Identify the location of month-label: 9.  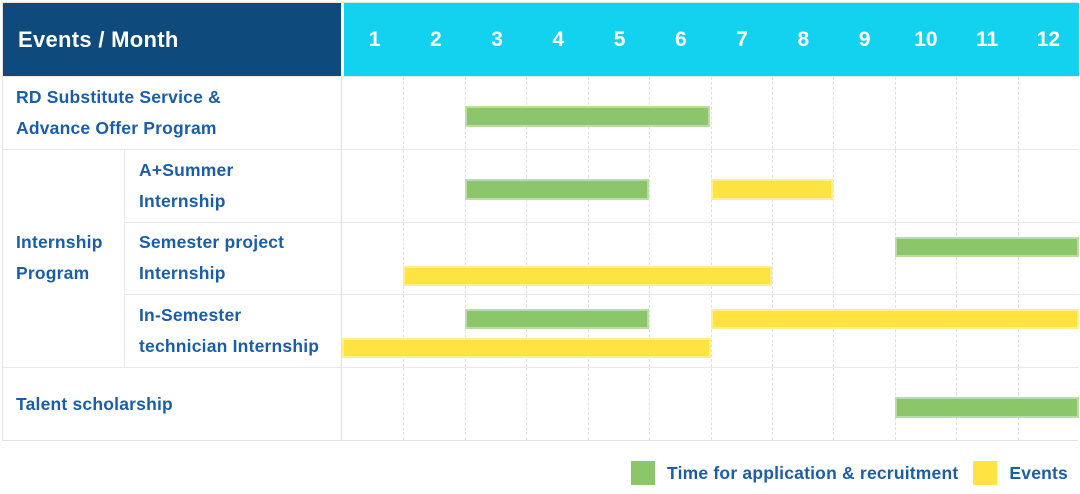
(864, 39).